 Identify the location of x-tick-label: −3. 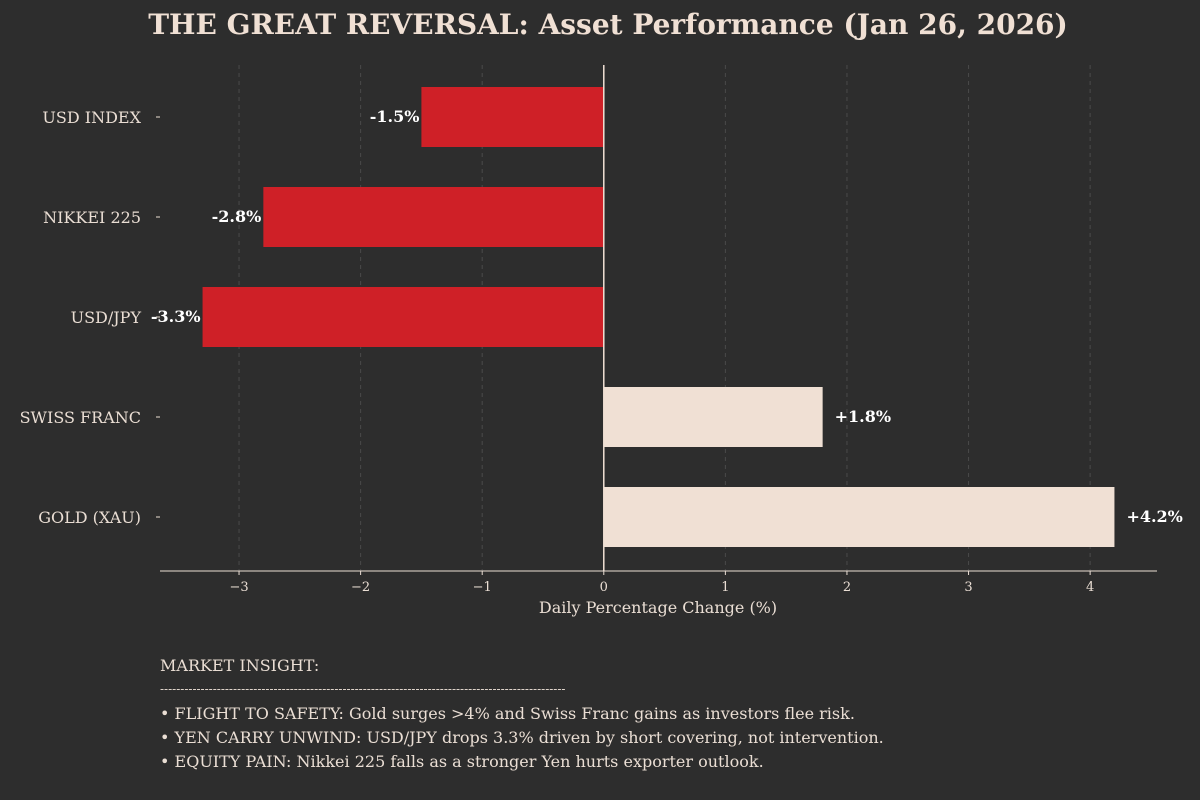
(238, 587).